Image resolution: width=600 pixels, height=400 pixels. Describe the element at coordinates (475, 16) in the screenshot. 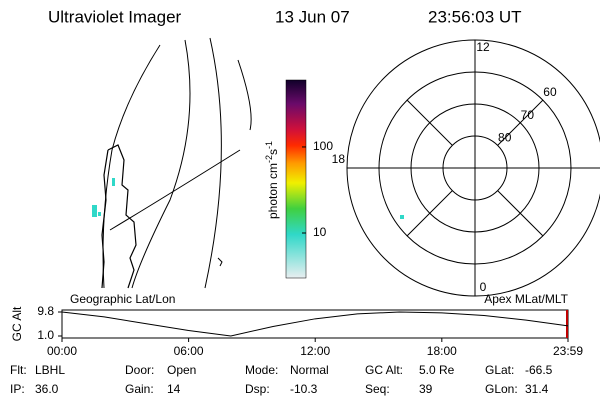

I see `time: 23:56:03 UT` at that location.